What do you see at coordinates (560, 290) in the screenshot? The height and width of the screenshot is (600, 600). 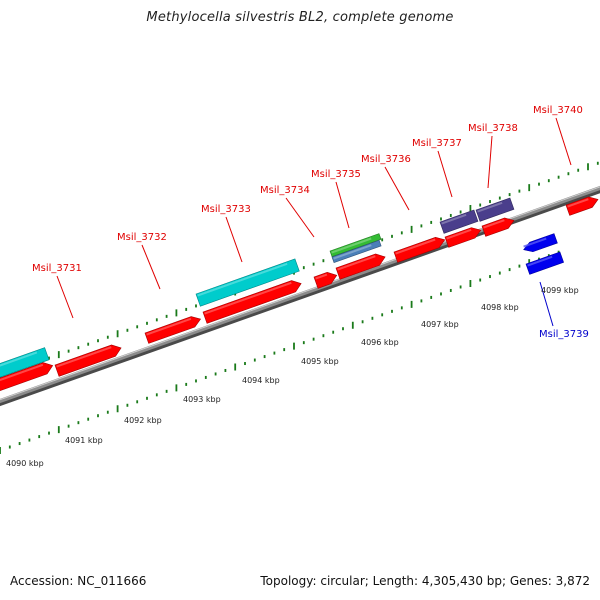 I see `tick-label: 4099 kbp` at bounding box center [560, 290].